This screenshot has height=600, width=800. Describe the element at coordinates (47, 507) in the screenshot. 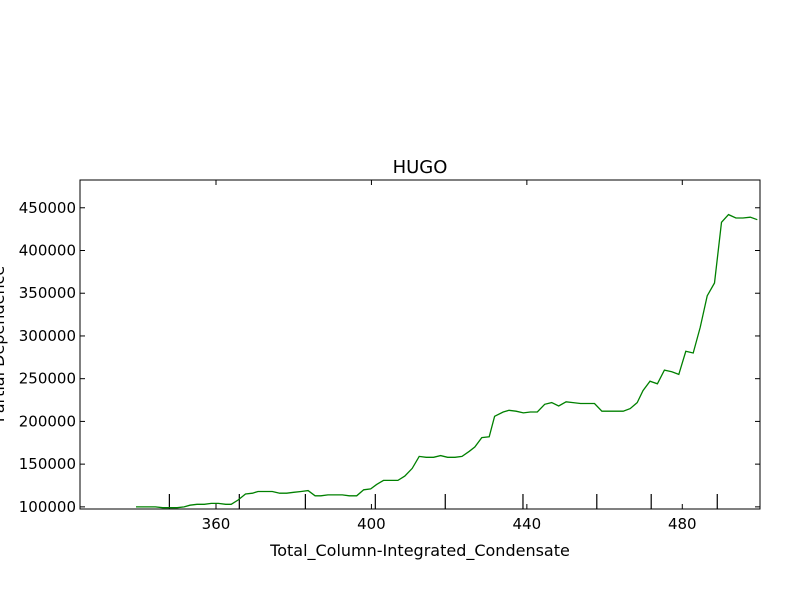

I see `y-tick-label-0: 100000` at that location.